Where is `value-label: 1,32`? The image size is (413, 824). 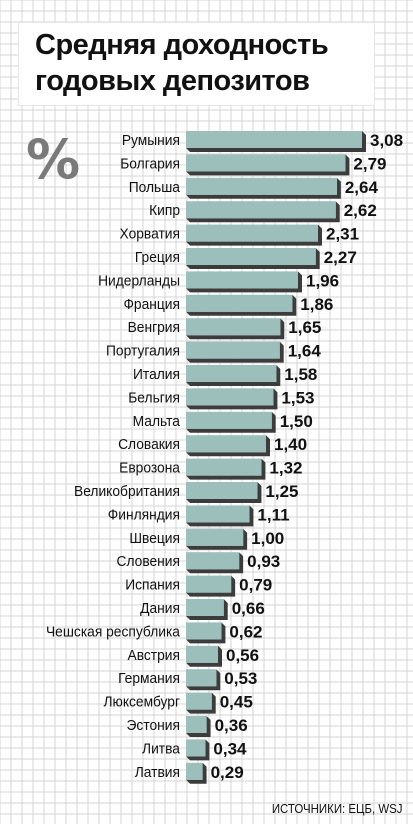 value-label: 1,32 is located at coordinates (285, 468).